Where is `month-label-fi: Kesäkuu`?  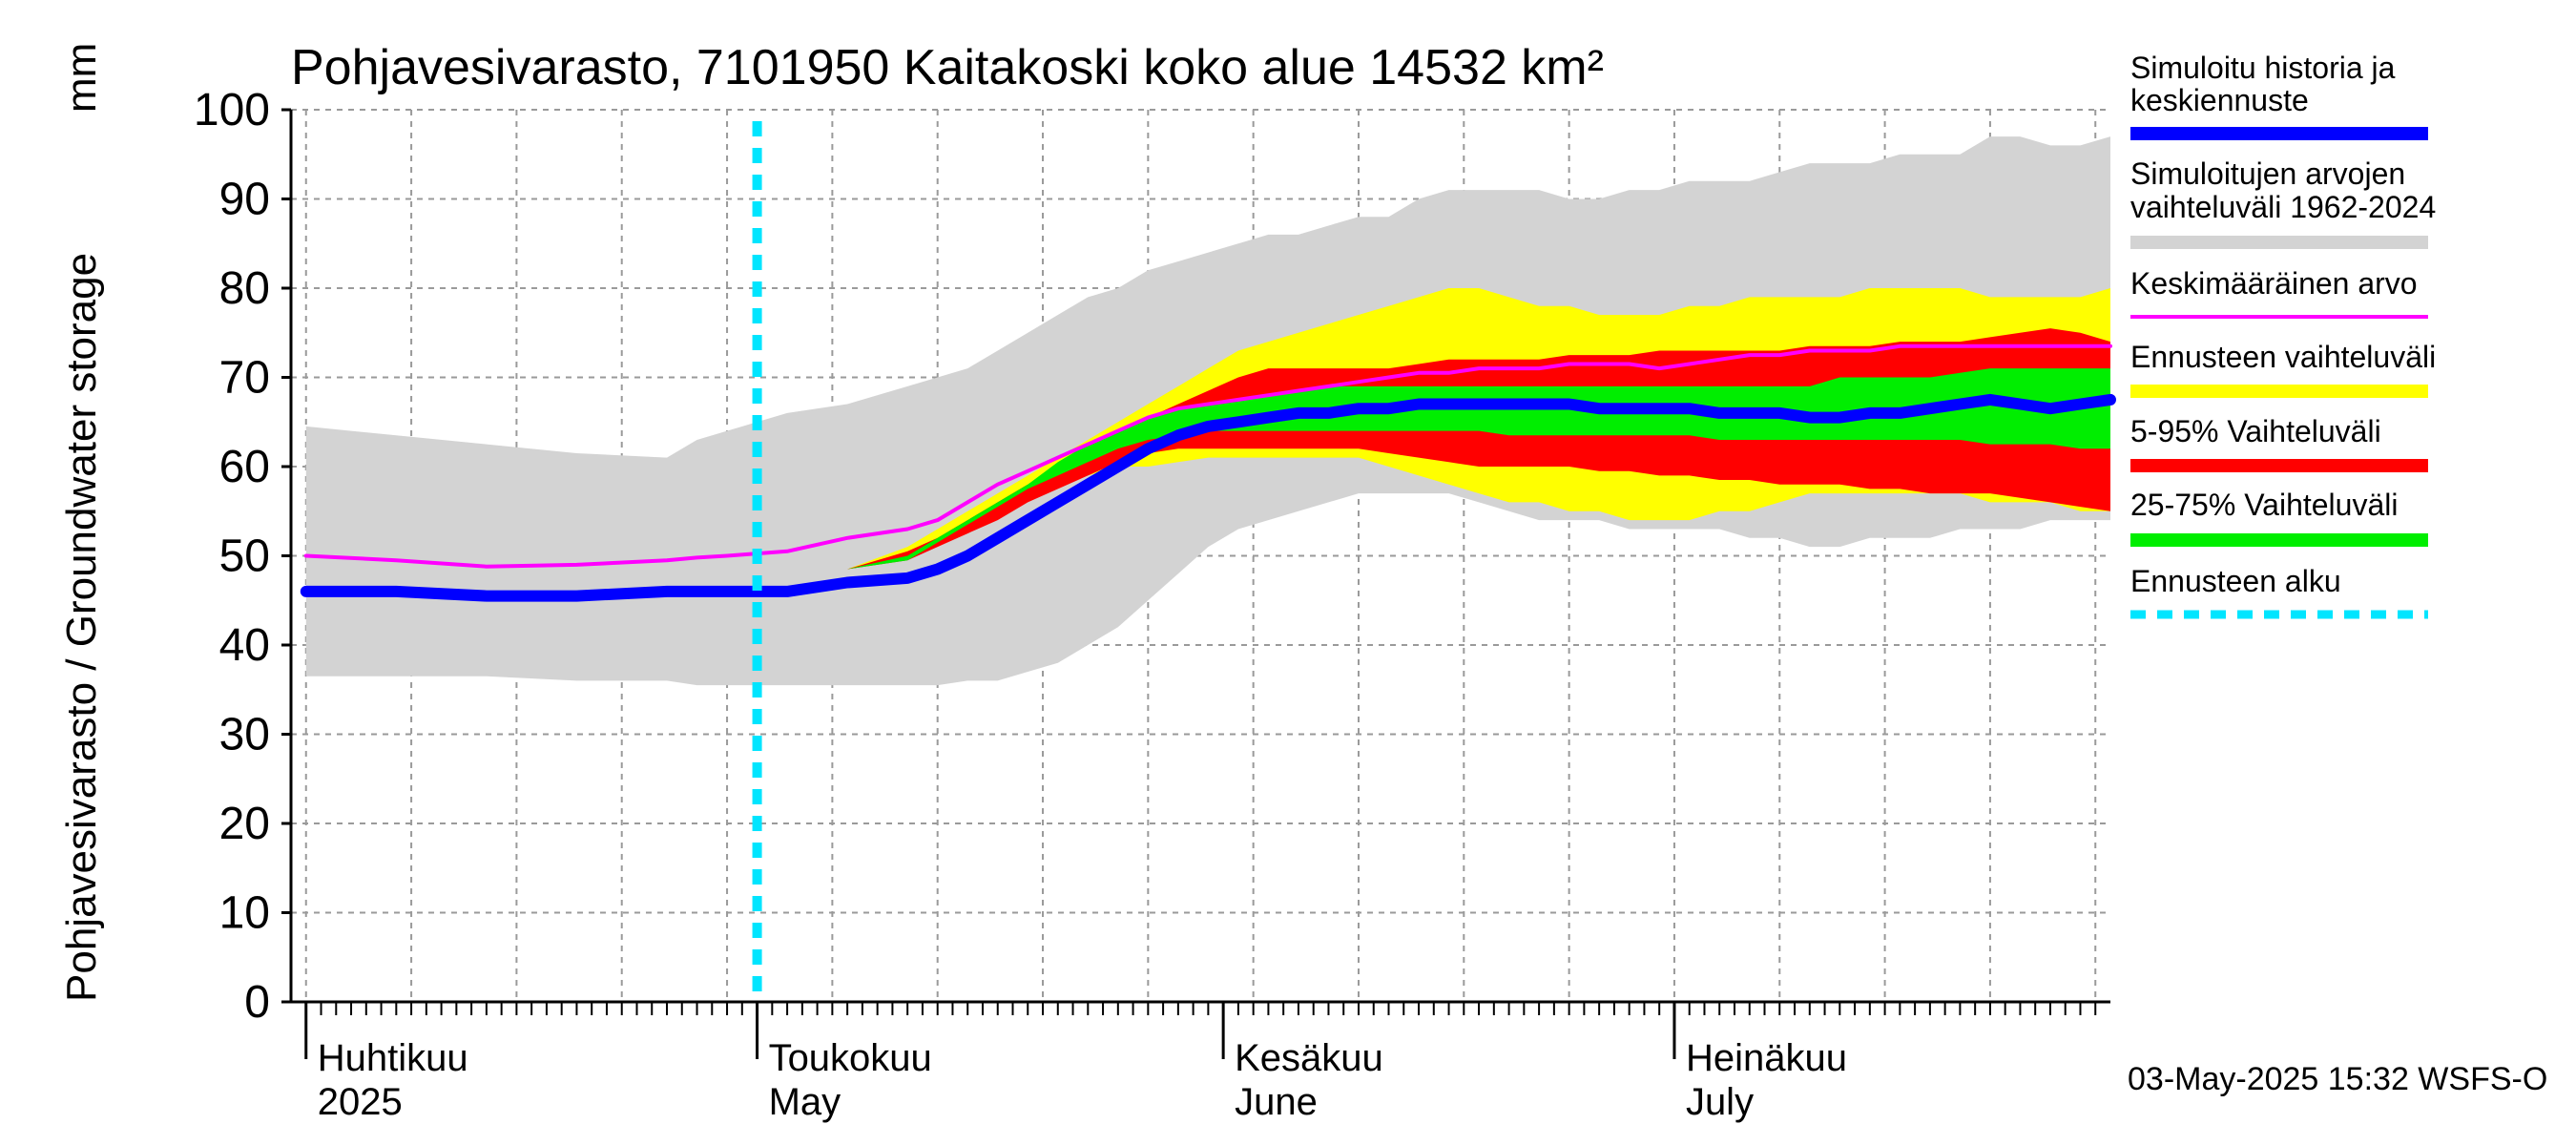
month-label-fi: Kesäkuu is located at coordinates (1309, 1058).